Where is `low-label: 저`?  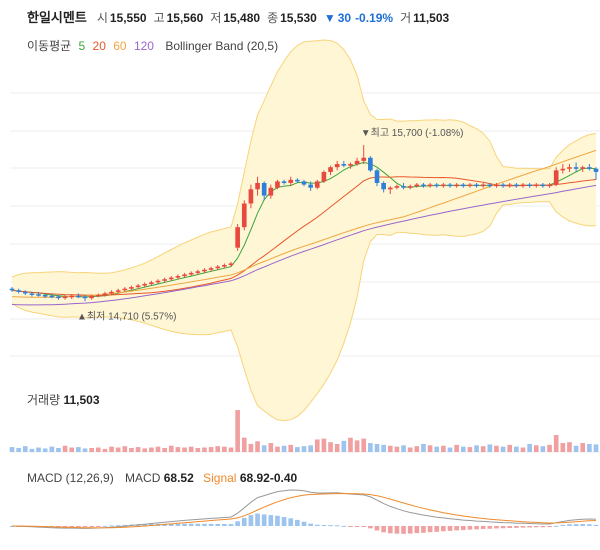 low-label: 저 is located at coordinates (216, 18).